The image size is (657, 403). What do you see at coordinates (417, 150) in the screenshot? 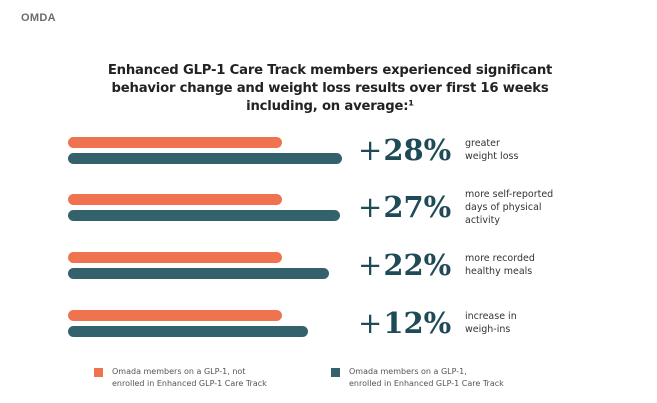
I see `stat-percent: 28%` at bounding box center [417, 150].